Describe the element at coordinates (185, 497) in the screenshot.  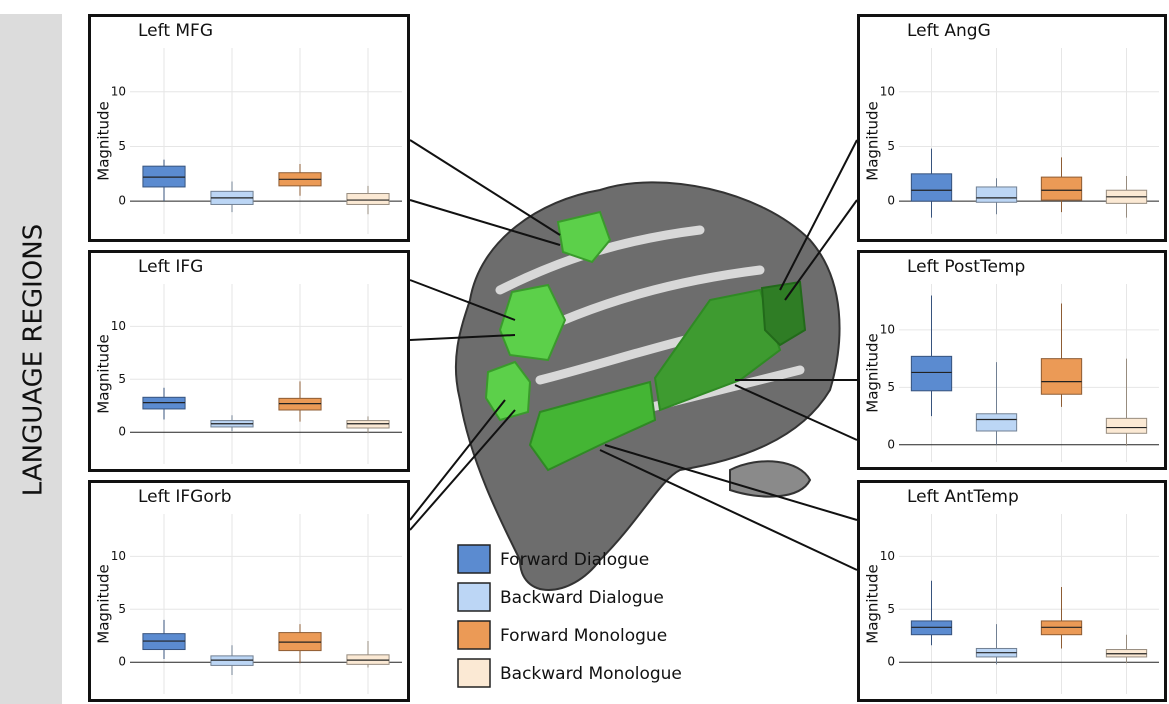
I see `panel-title: Left IFGorb` at that location.